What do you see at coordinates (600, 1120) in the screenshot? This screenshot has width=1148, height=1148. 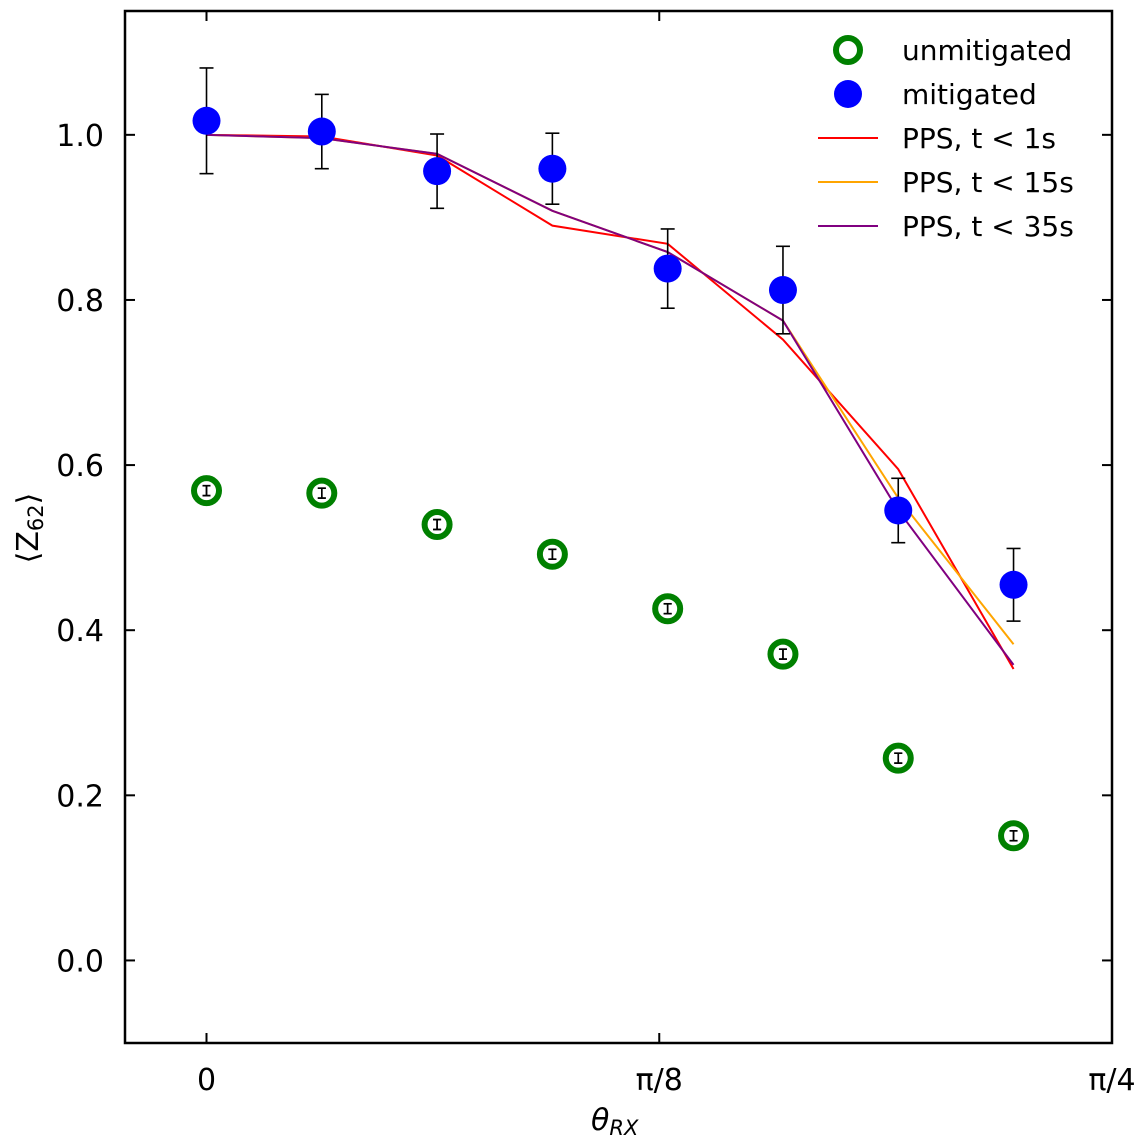 I see `x-axis-label-main: θ` at bounding box center [600, 1120].